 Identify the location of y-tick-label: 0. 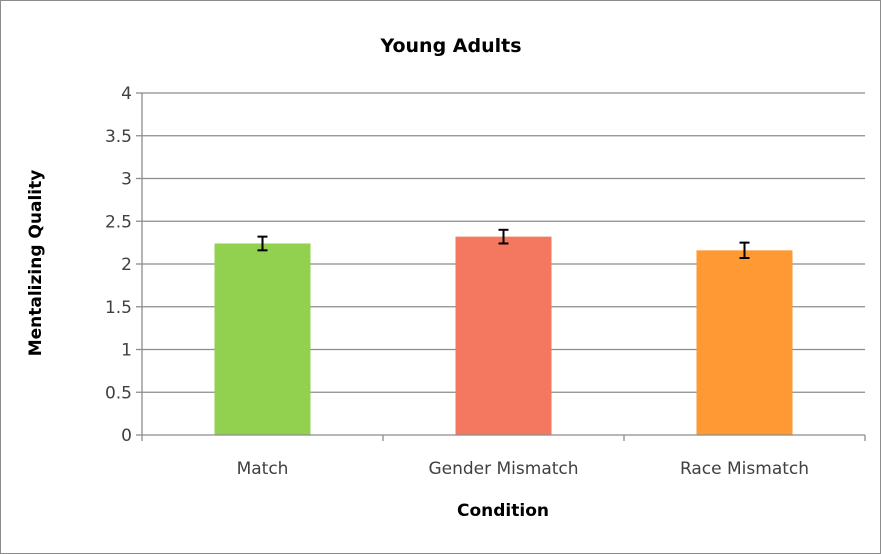
(126, 436).